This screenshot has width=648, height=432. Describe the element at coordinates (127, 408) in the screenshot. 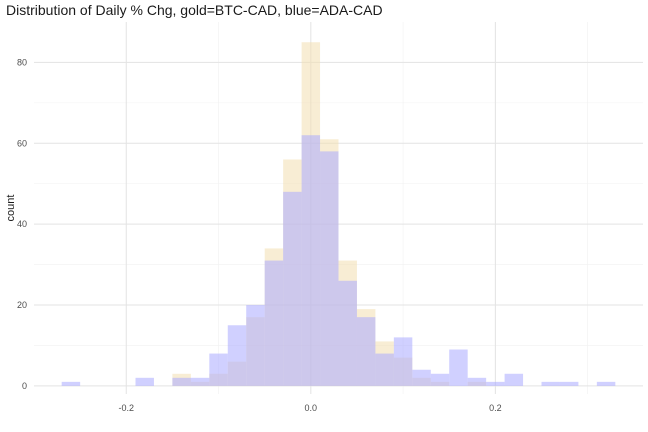

I see `x-tick-label: -0.2` at that location.